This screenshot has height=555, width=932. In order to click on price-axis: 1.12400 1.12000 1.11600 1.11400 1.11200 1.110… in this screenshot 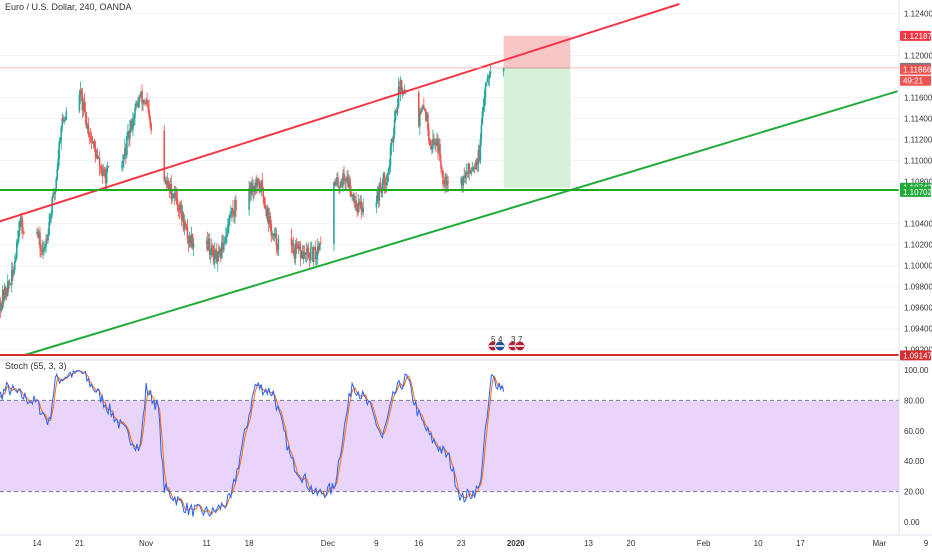, I will do `click(916, 268)`.